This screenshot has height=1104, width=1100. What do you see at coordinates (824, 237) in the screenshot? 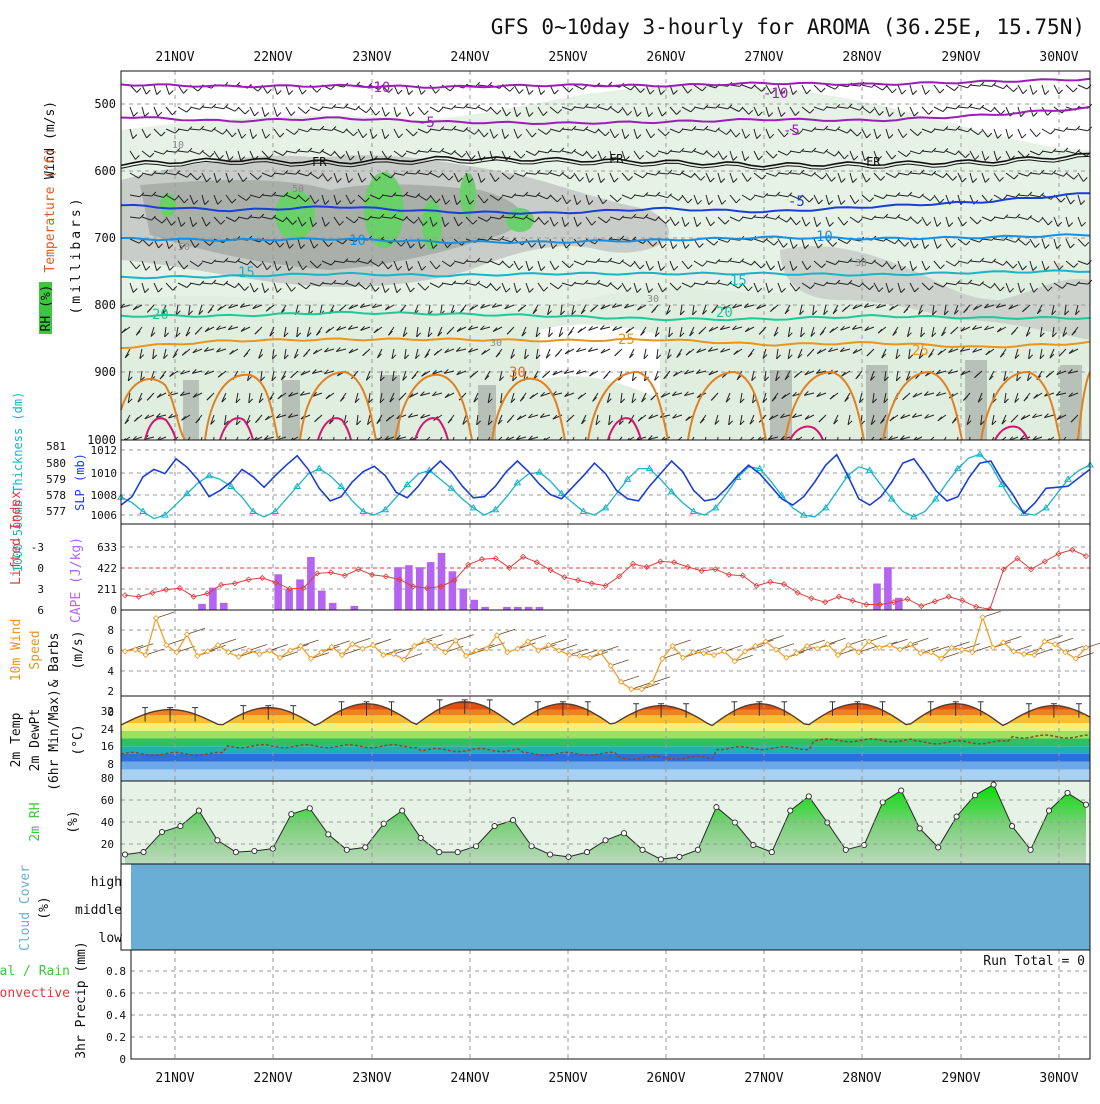
I see `contour-label-10: 10` at bounding box center [824, 237].